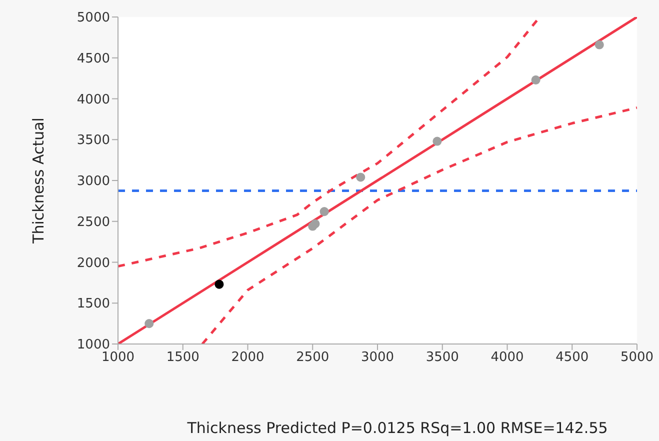 This screenshot has height=441, width=659. What do you see at coordinates (442, 358) in the screenshot?
I see `x-tick-label: 3500` at bounding box center [442, 358].